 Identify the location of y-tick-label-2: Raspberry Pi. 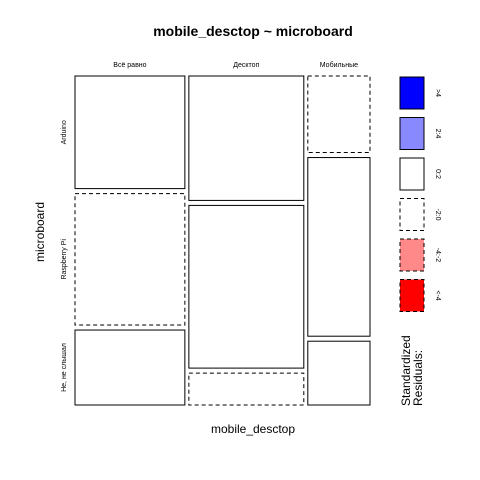
(64, 259).